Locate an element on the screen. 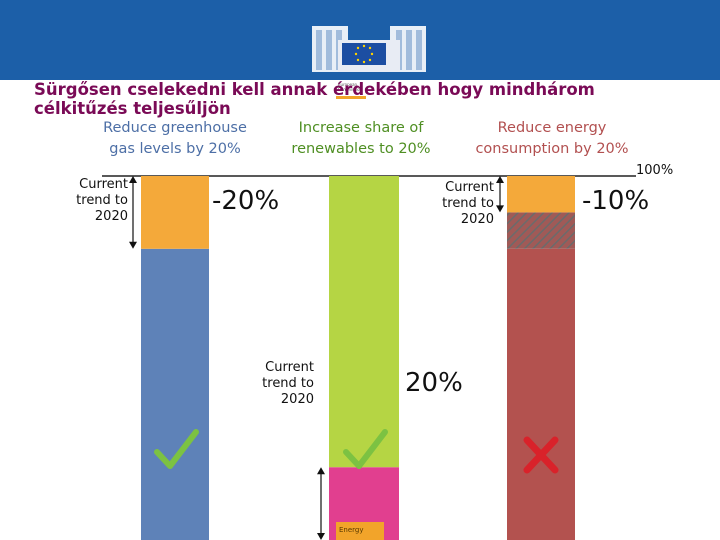  header-greenhouse-line-2: gas levels by 20% is located at coordinates (175, 149).